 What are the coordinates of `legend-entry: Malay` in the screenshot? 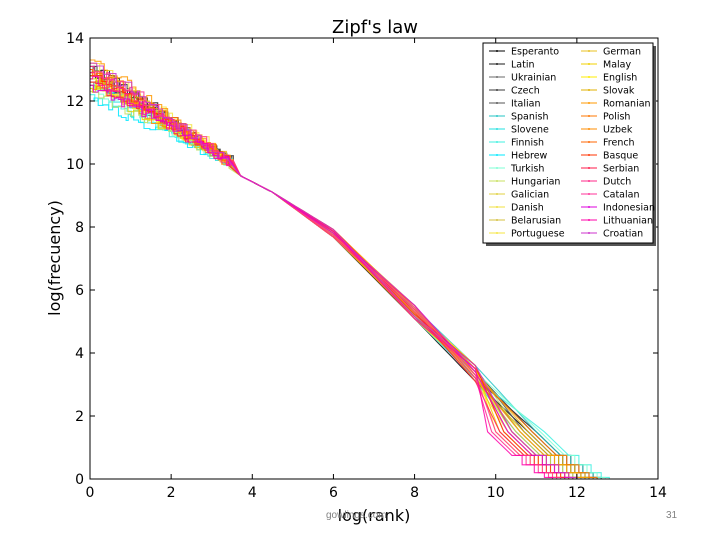 It's located at (617, 65).